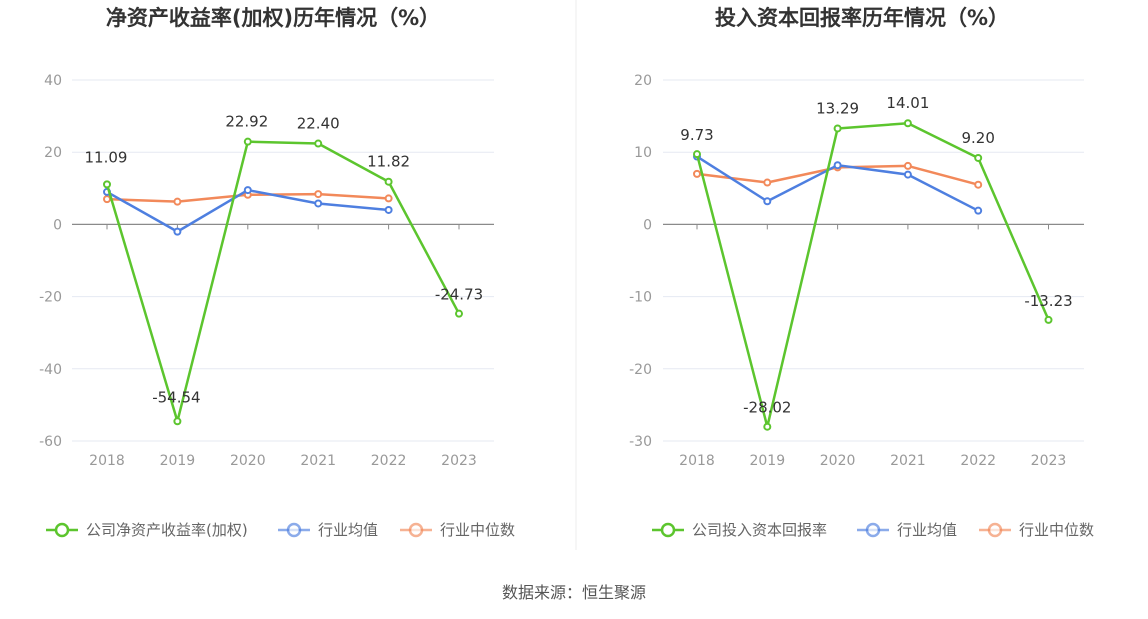  Describe the element at coordinates (977, 138) in the screenshot. I see `data-label: 9.20` at that location.